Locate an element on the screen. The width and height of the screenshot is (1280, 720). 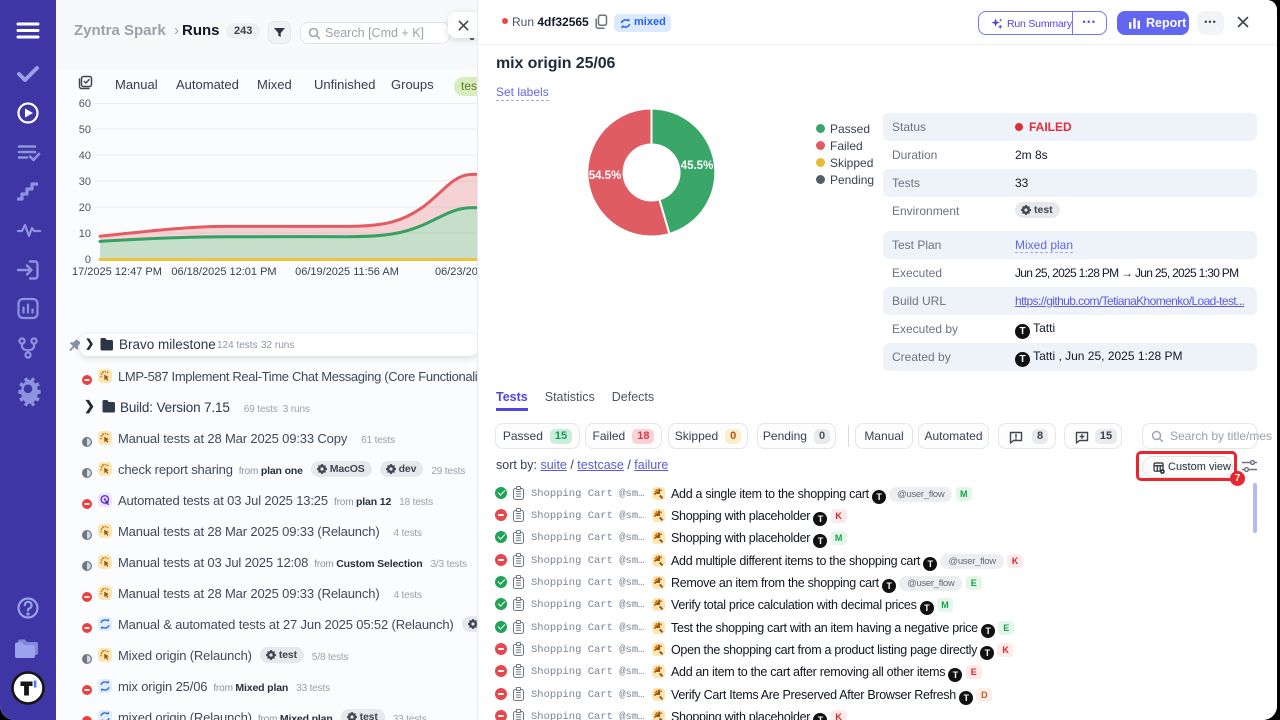
svg-text: 0 is located at coordinates (88, 260).